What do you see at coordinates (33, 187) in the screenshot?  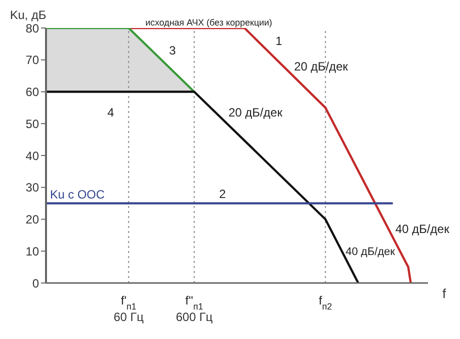 I see `y-tick-label: 30` at bounding box center [33, 187].